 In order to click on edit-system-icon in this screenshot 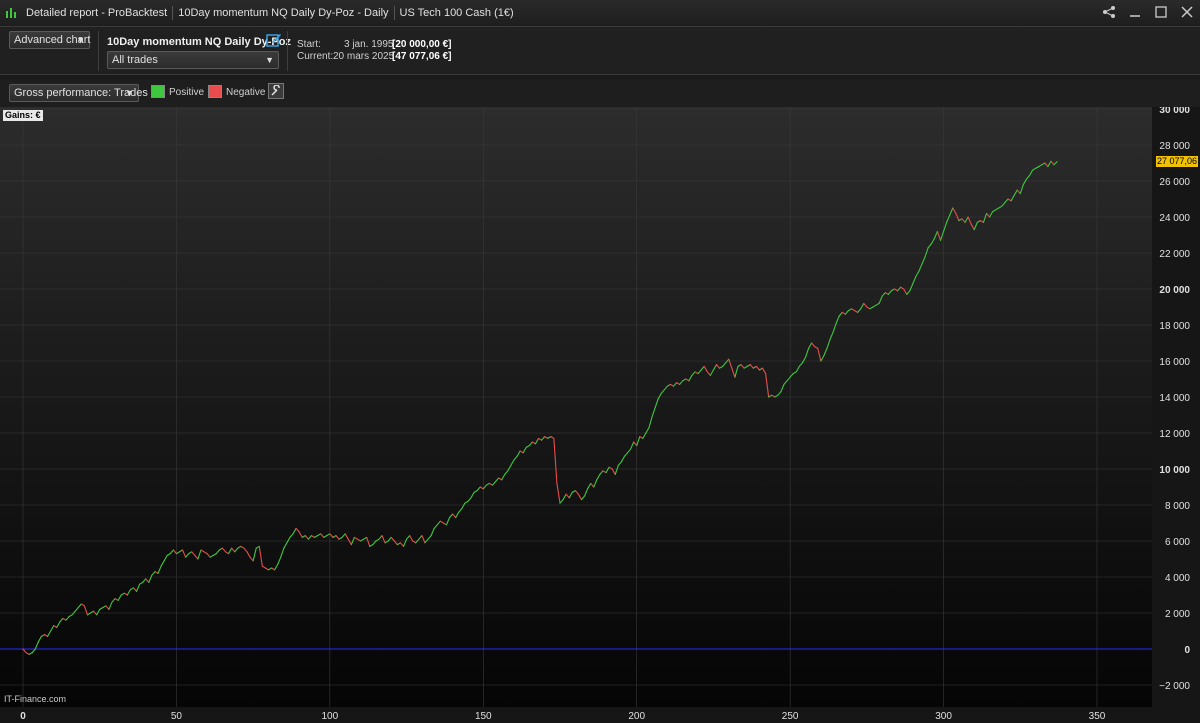, I will do `click(274, 40)`.